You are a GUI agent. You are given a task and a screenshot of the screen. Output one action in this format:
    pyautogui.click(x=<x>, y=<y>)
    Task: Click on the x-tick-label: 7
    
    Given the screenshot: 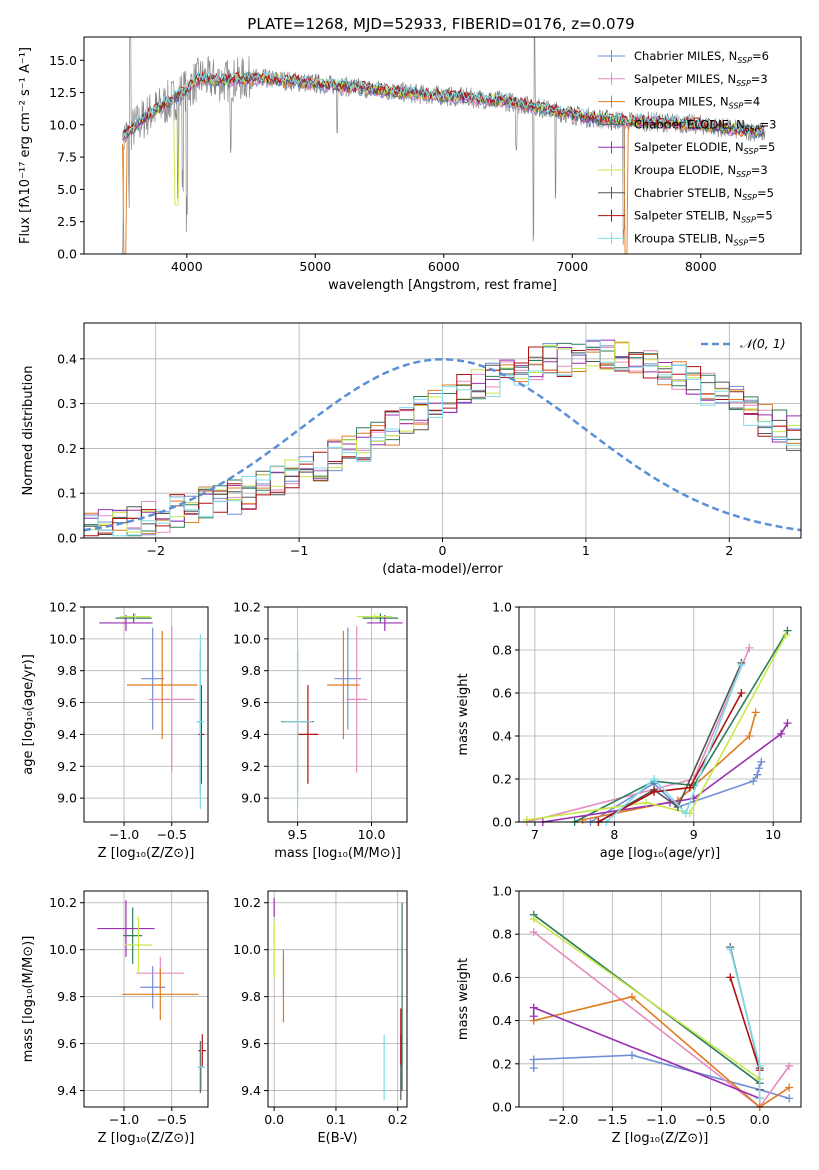 What is the action you would take?
    pyautogui.click(x=535, y=834)
    